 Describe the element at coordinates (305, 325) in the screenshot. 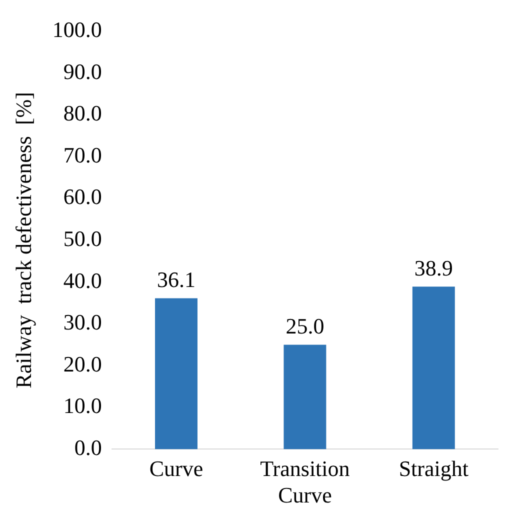

I see `data-label: 25.0` at that location.